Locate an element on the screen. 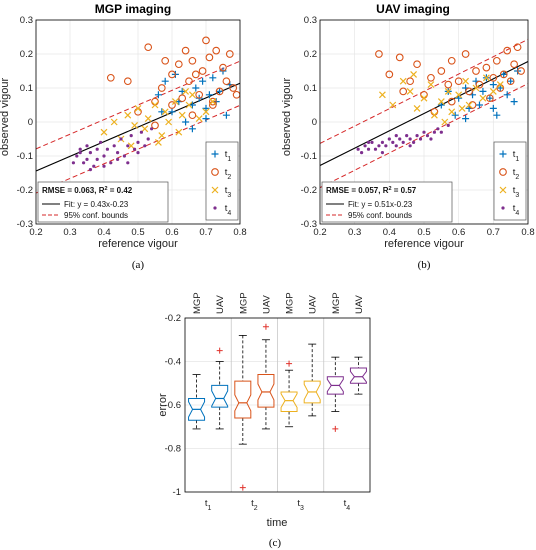 This screenshot has width=536, height=550. y-tick-label: -0.6 is located at coordinates (173, 405).